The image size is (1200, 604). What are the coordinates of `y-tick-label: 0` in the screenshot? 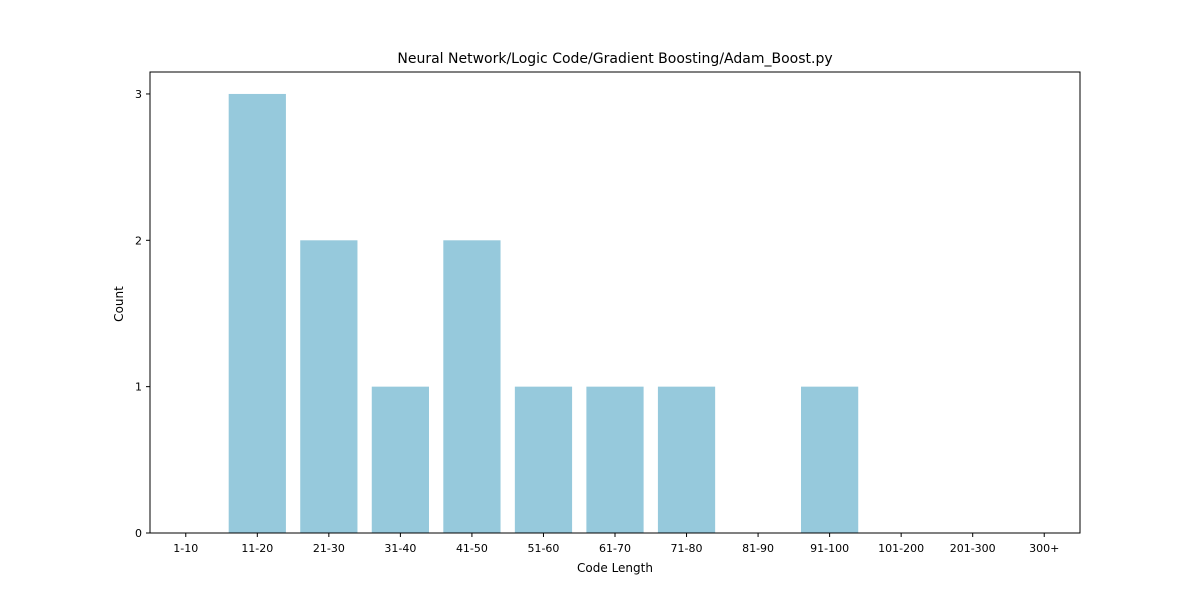 It's located at (138, 533).